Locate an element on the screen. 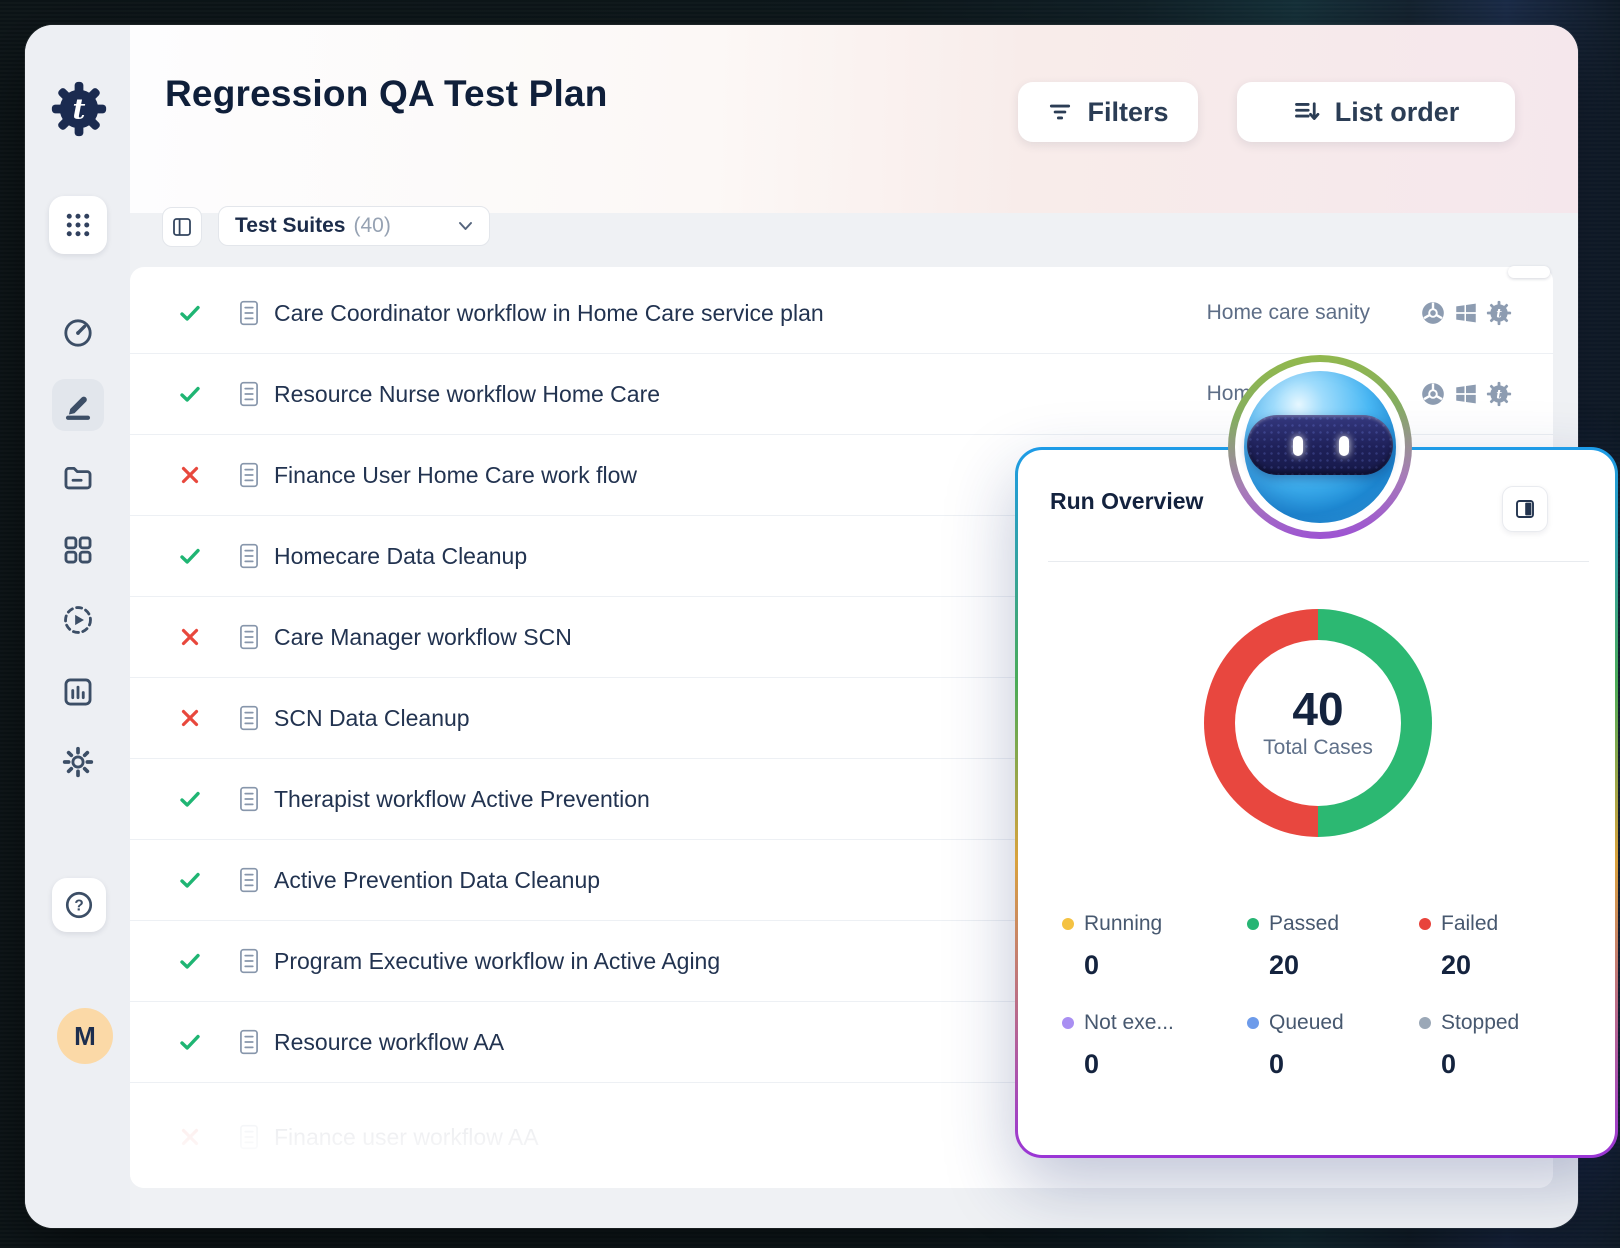  sidebar-item-dashboard is located at coordinates (78, 333).